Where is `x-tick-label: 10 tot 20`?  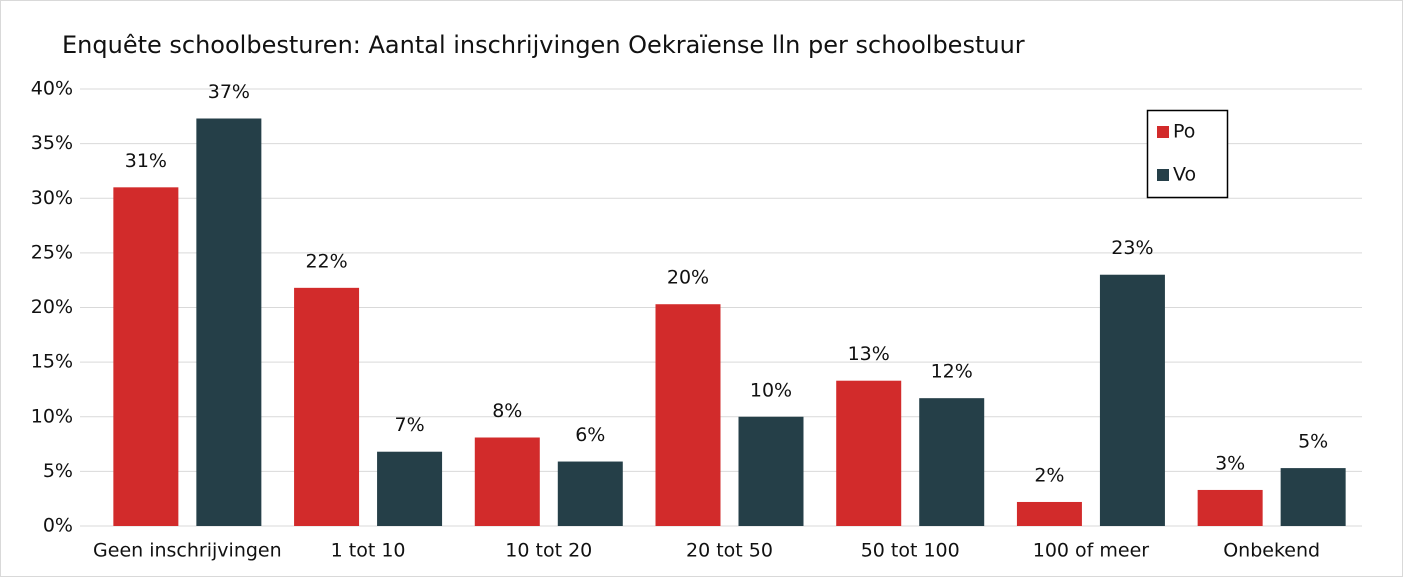 x-tick-label: 10 tot 20 is located at coordinates (548, 551).